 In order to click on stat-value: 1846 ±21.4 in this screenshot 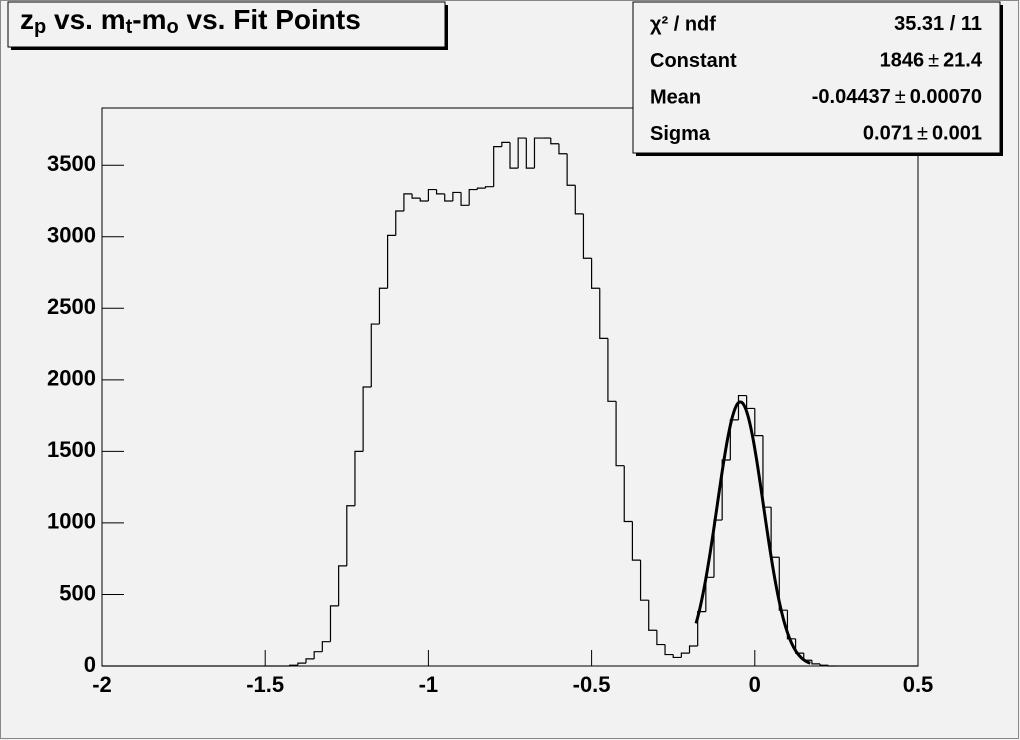, I will do `click(931, 61)`.